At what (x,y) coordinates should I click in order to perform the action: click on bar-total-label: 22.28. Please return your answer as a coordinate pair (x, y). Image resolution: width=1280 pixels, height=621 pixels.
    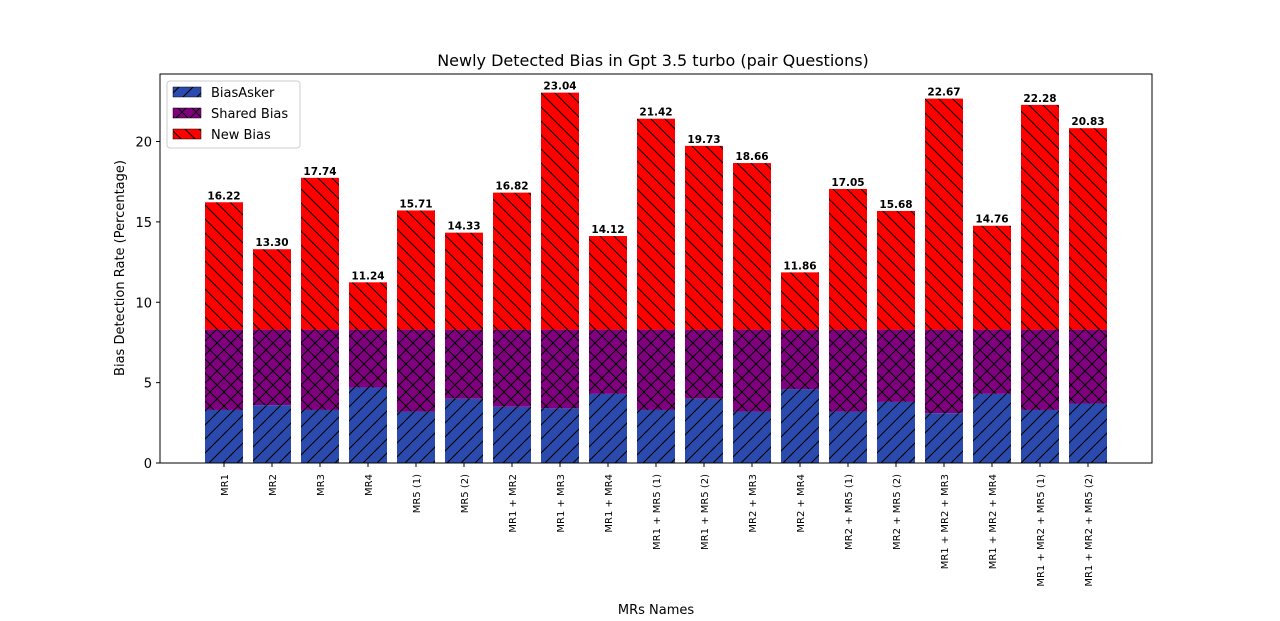
    Looking at the image, I should click on (1039, 99).